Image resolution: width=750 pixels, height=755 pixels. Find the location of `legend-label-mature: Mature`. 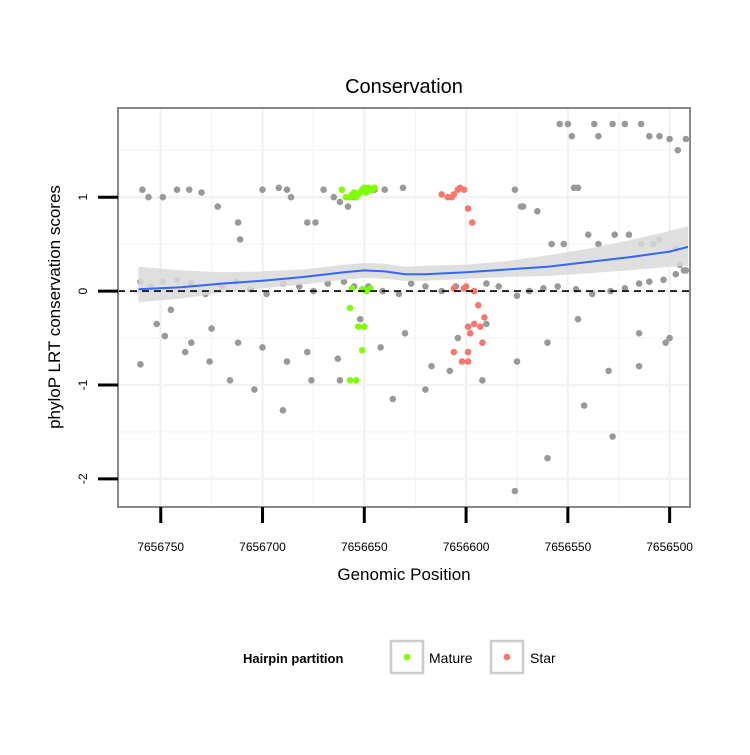

legend-label-mature: Mature is located at coordinates (451, 658).